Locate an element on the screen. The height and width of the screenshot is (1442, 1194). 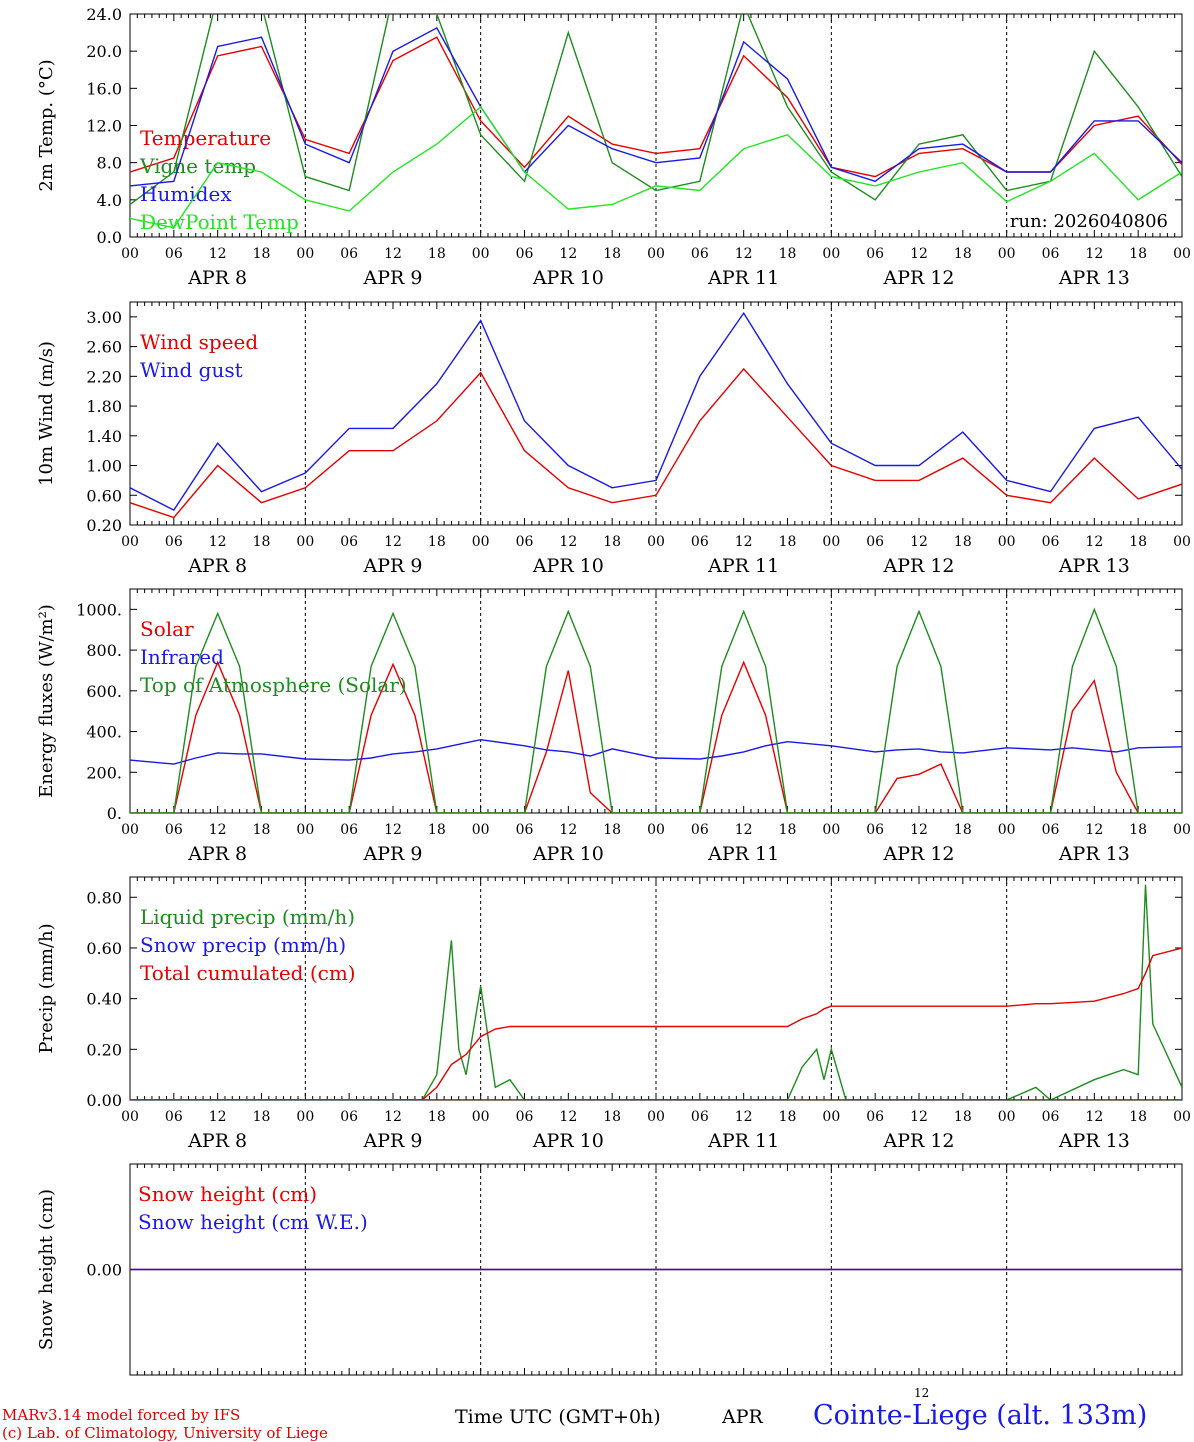
month-label: APR is located at coordinates (742, 1417).